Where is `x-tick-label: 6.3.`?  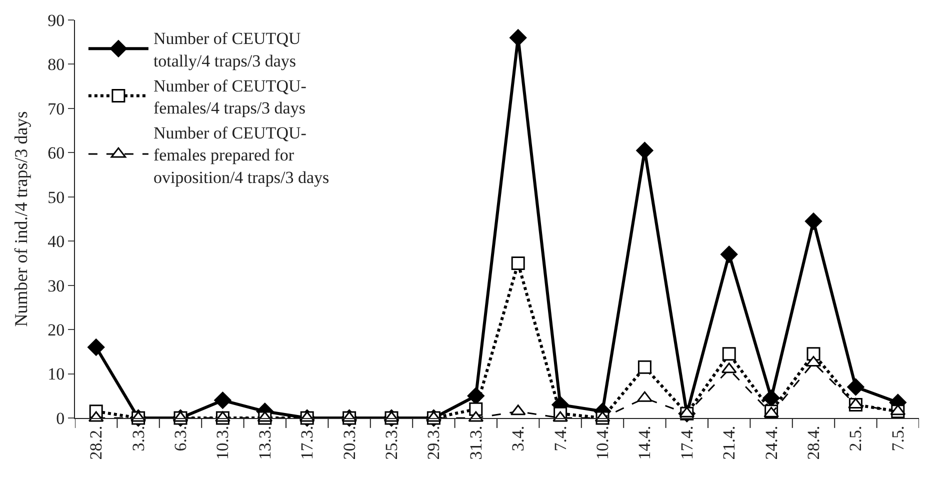
x-tick-label: 6.3. is located at coordinates (180, 439).